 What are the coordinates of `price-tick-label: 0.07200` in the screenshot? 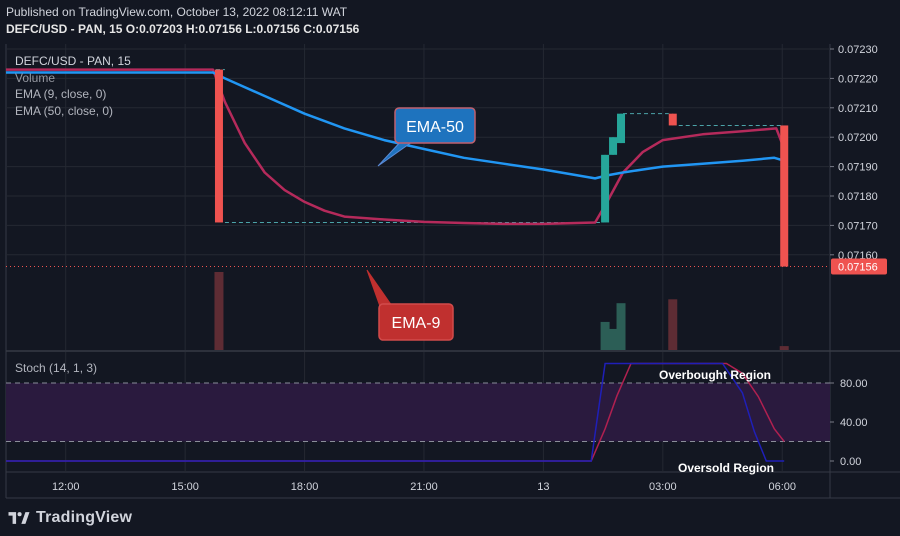 It's located at (858, 138).